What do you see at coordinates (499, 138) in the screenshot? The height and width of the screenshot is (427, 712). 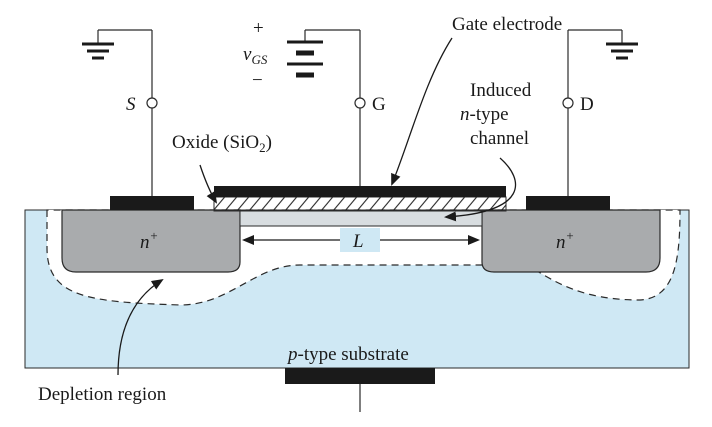 I see `induced-channel-label-line3: channel` at bounding box center [499, 138].